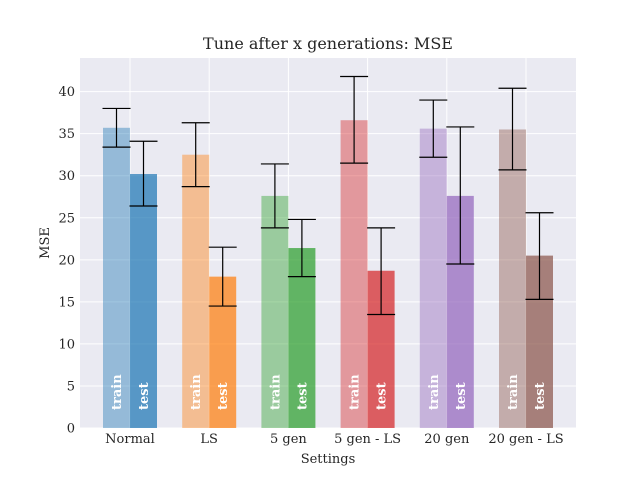 This screenshot has width=640, height=480. I want to click on x-tick-label: LS, so click(209, 439).